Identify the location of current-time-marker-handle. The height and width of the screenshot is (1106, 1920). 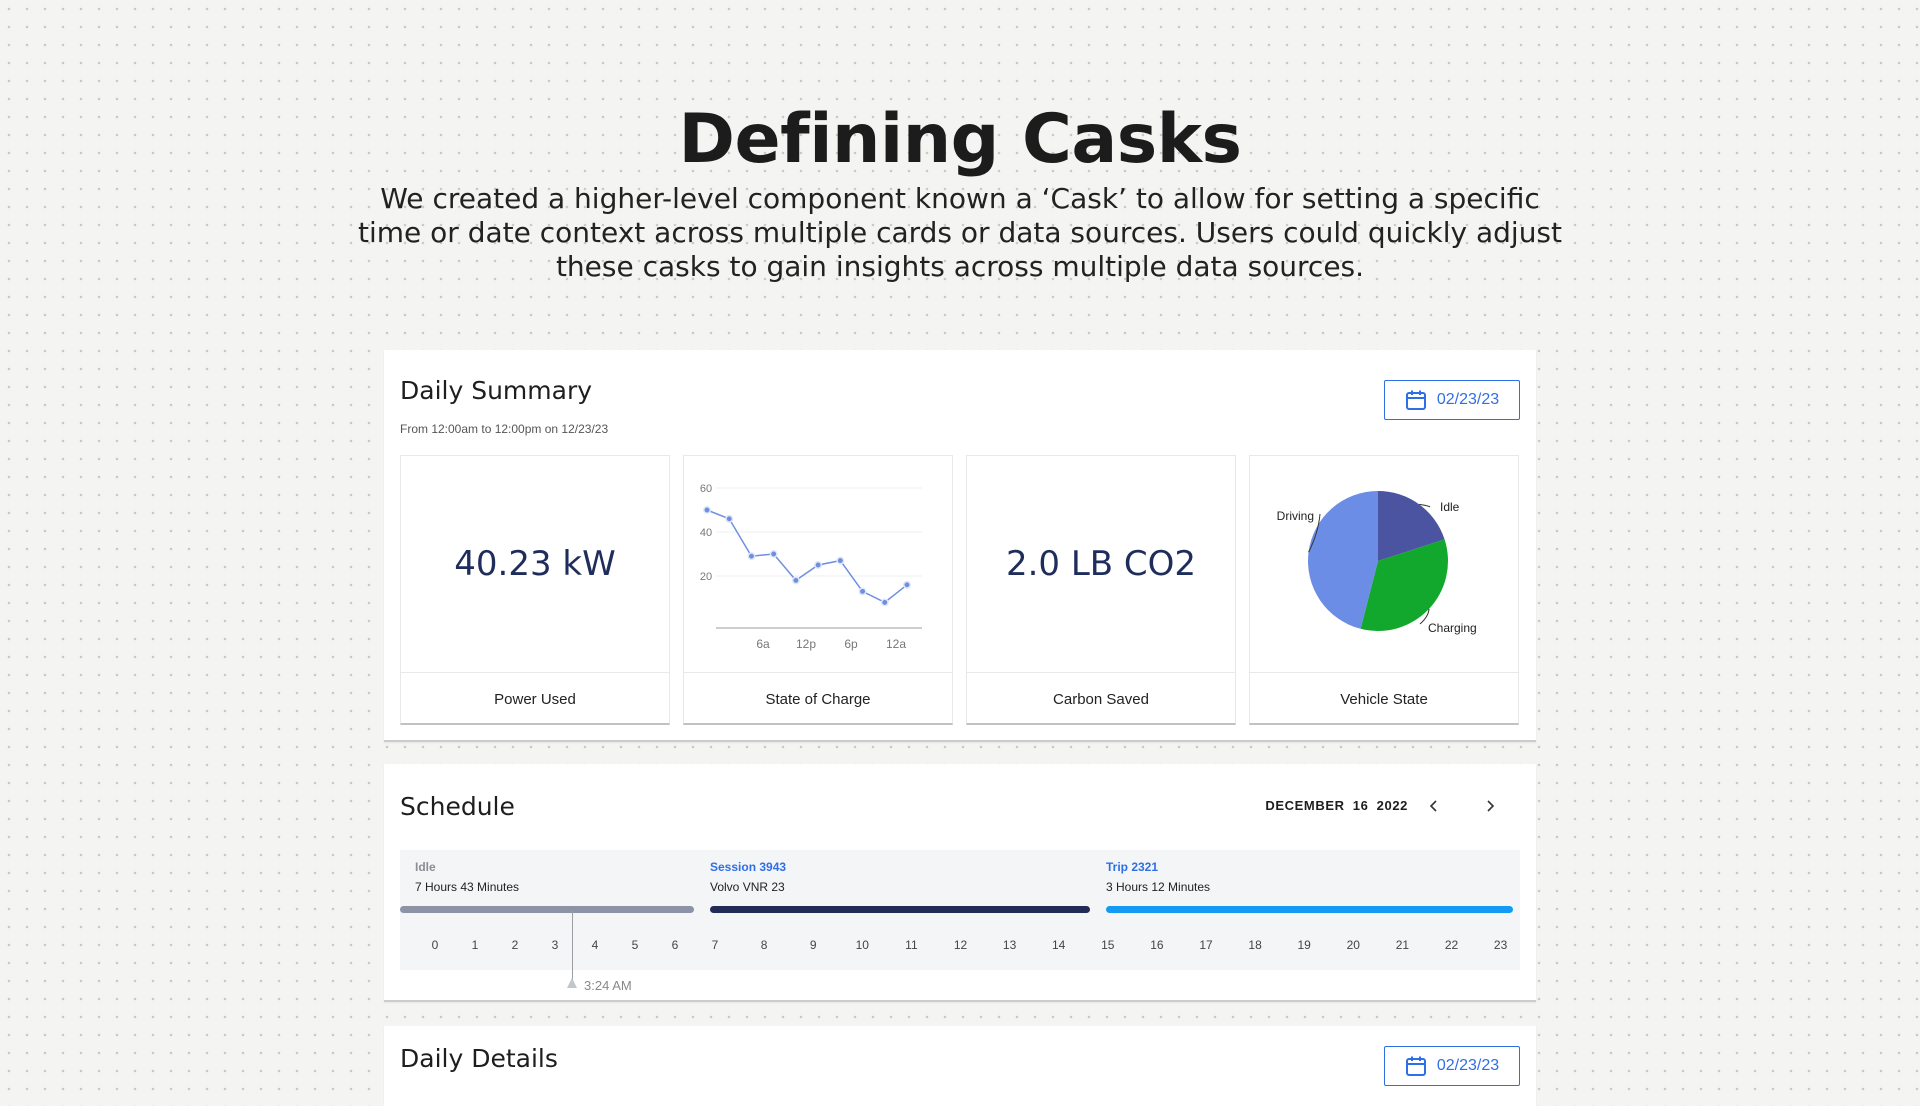
(572, 983).